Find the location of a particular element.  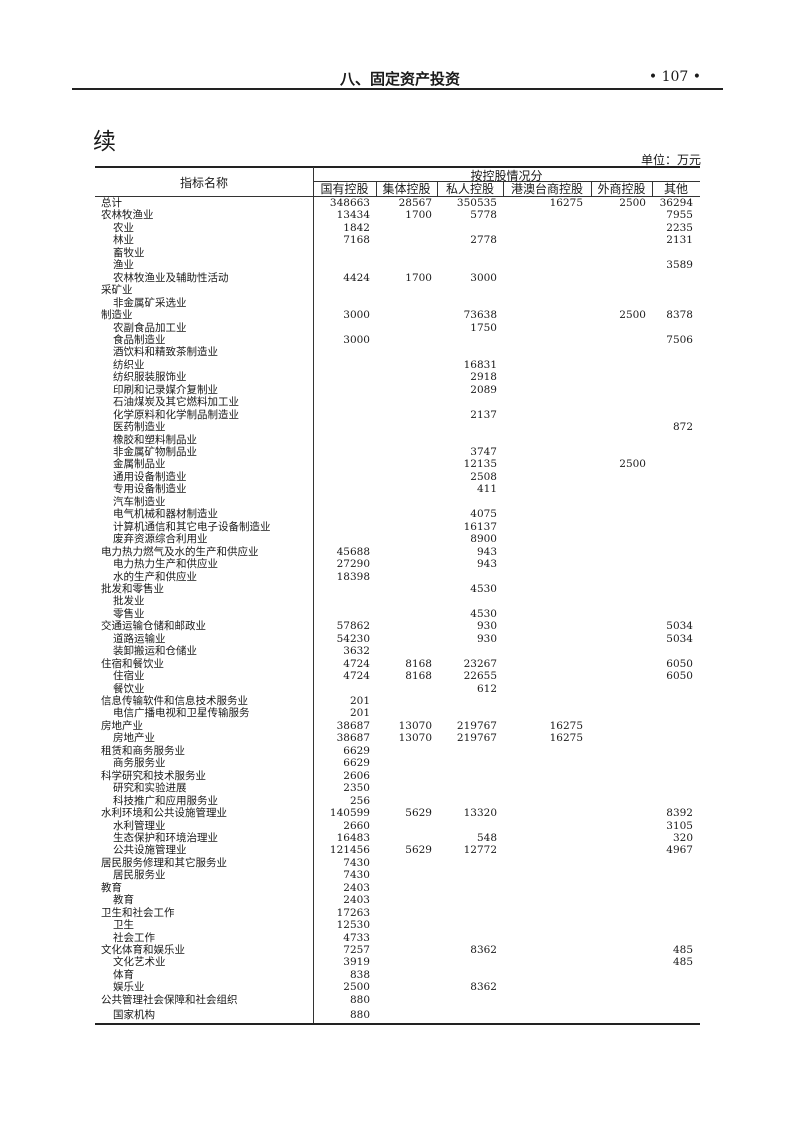

table-row: 体育 838 is located at coordinates (397, 975).